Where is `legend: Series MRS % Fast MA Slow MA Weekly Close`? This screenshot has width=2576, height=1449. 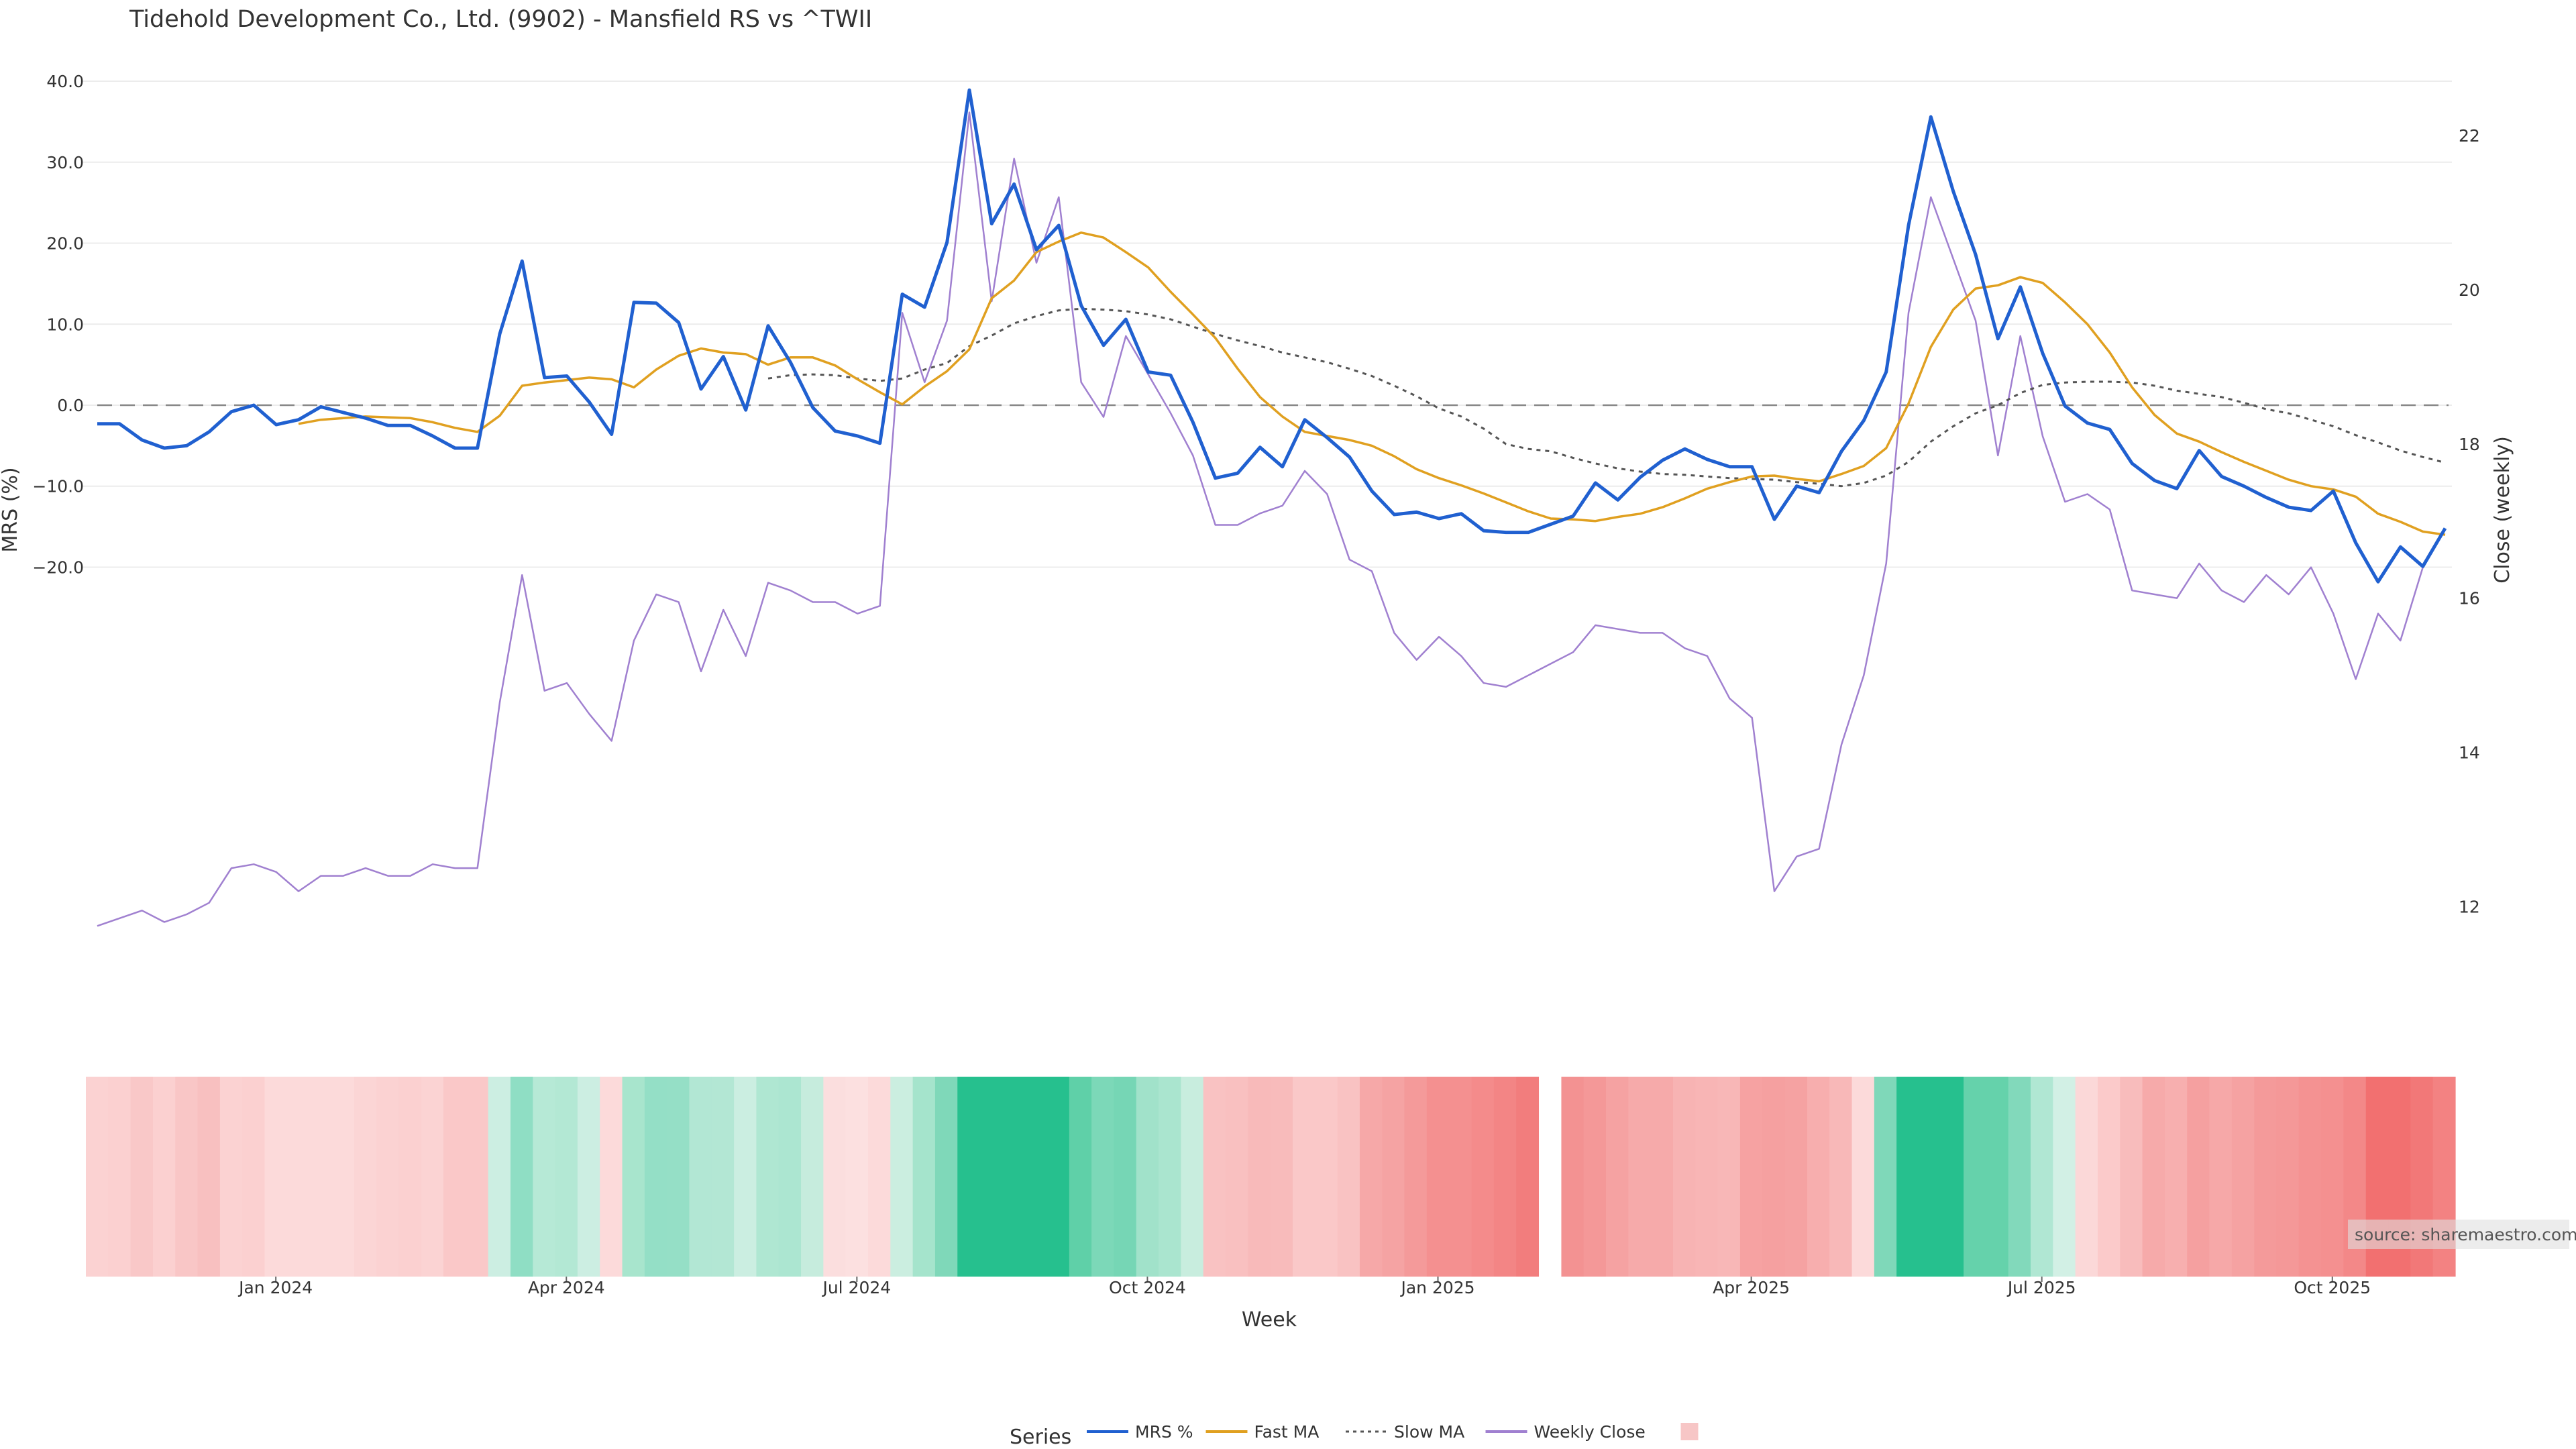 legend: Series MRS % Fast MA Slow MA Weekly Close is located at coordinates (1354, 1435).